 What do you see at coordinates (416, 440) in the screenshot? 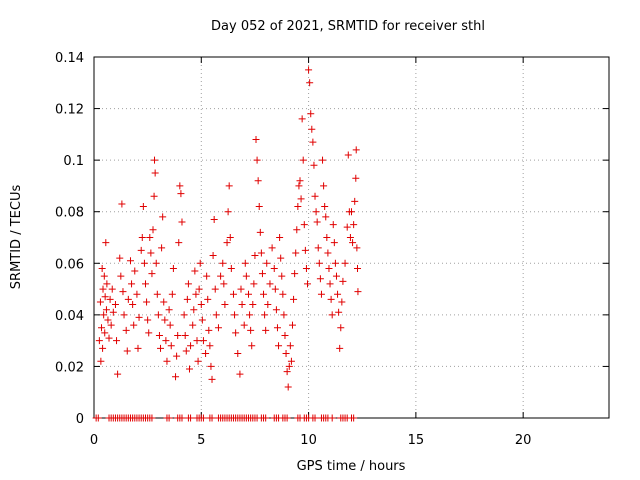
I see `x-tick-label: 15` at bounding box center [416, 440].